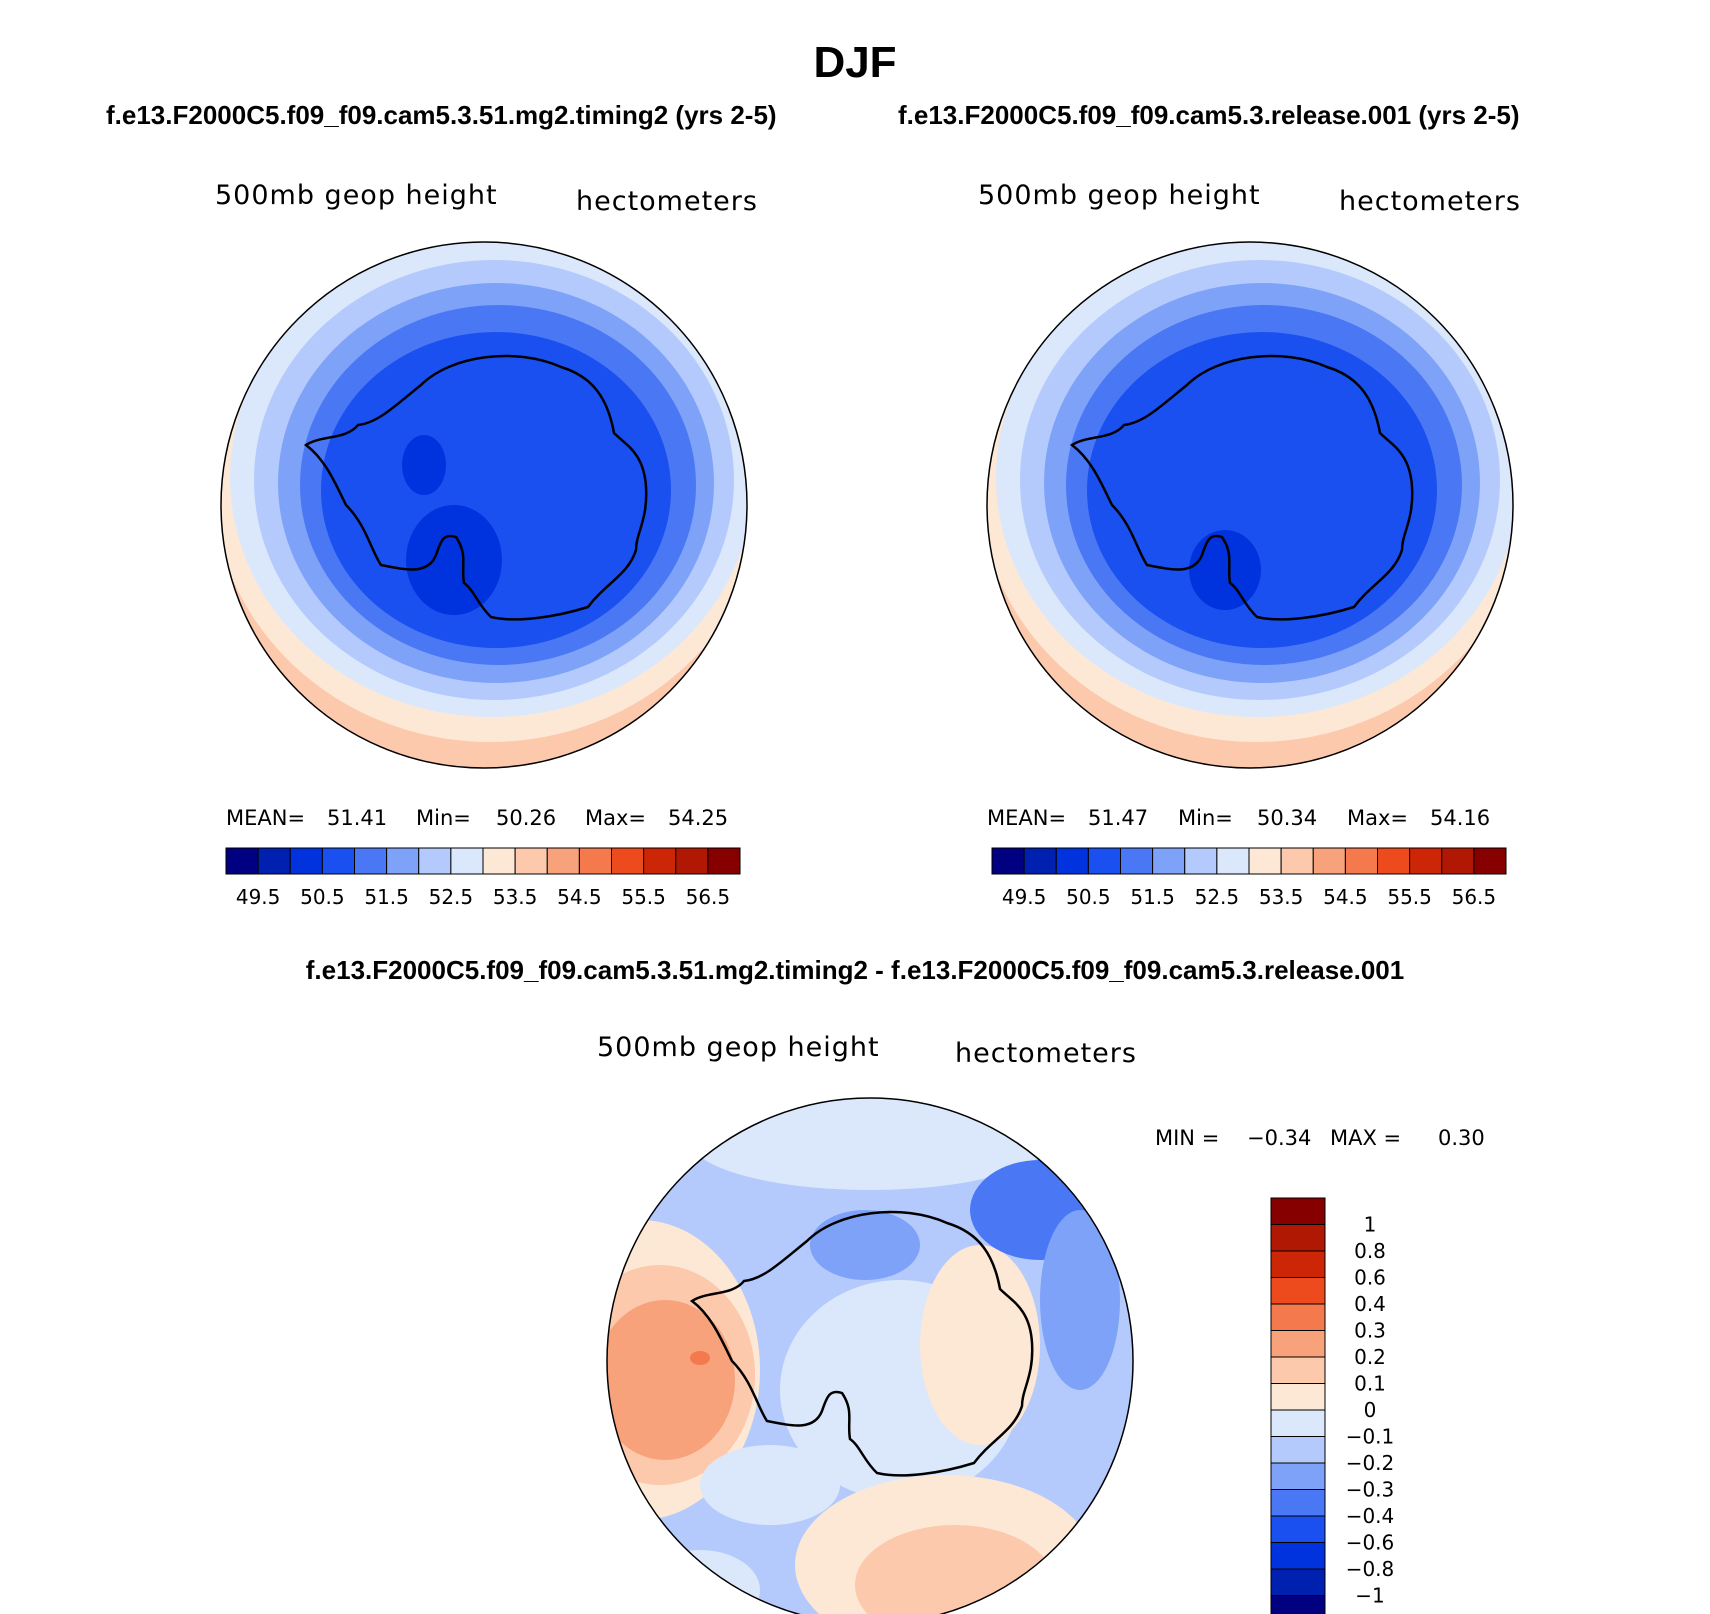 This screenshot has height=1614, width=1710. I want to click on diff-max-label: MAX =, so click(1366, 1138).